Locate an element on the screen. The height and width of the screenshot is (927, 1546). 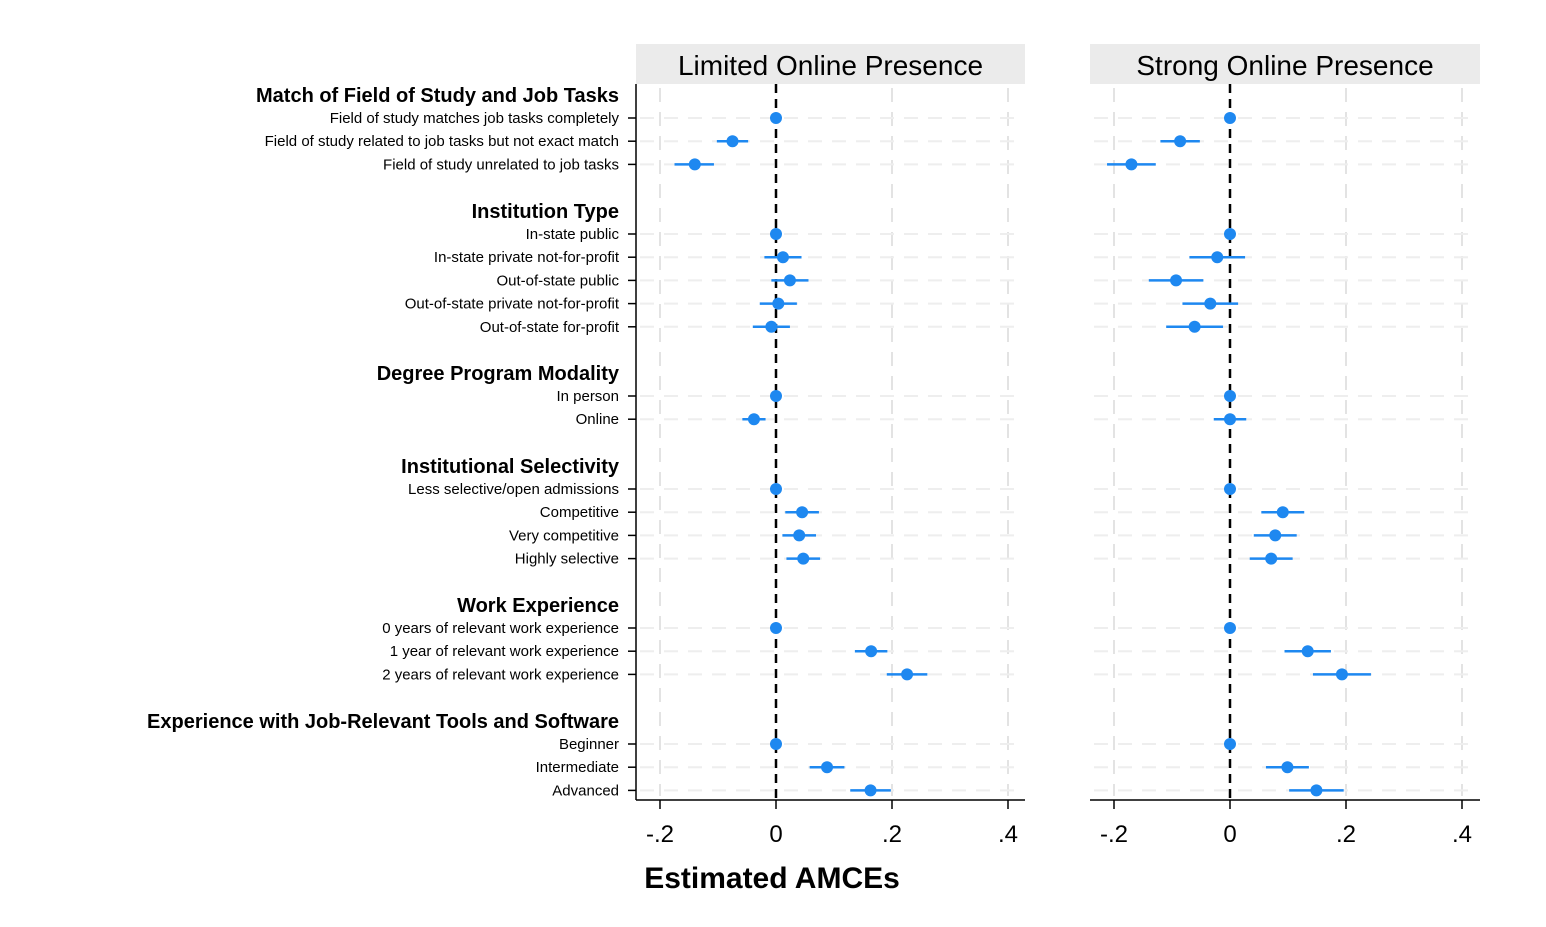
row-label: Very competitive is located at coordinates (564, 535).